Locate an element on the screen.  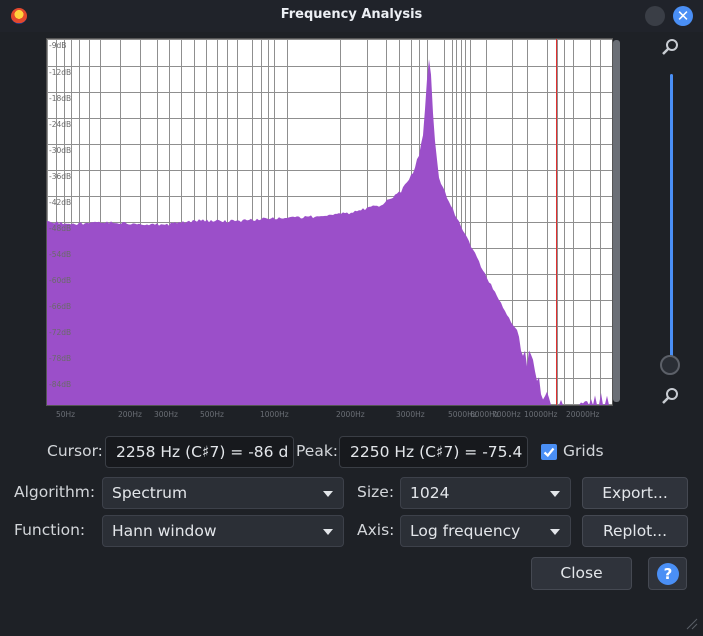
title-bar: Frequency Analysis ✕ is located at coordinates (351, 16).